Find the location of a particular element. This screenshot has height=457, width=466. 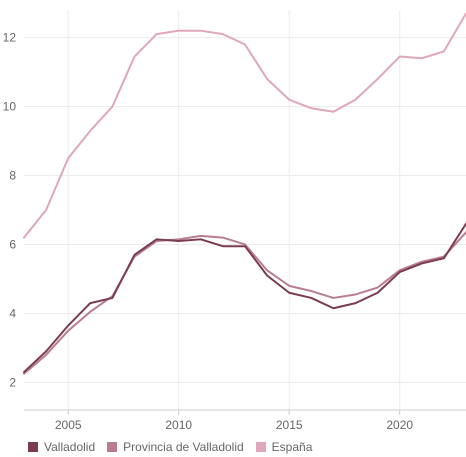

legend-item-espana: España is located at coordinates (284, 447).